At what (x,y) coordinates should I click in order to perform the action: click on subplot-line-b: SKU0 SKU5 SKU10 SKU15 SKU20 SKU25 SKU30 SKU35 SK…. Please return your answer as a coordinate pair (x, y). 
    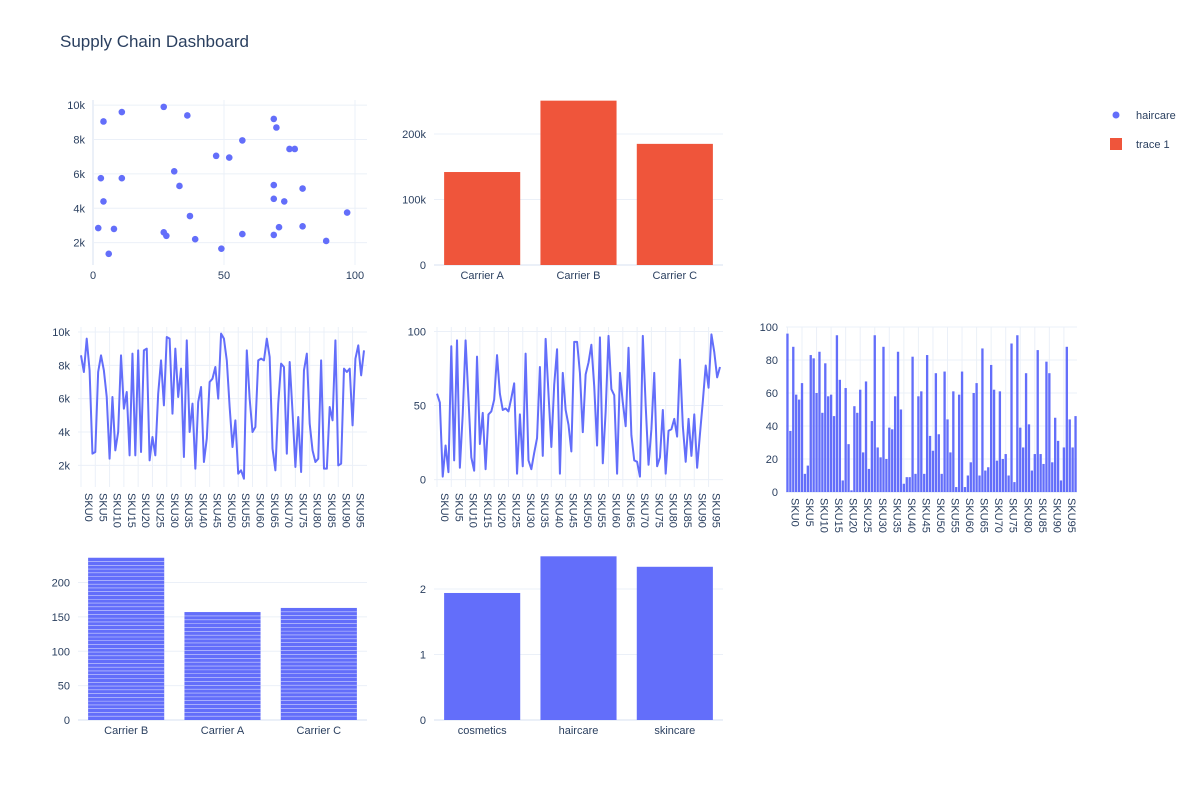
    Looking at the image, I should click on (565, 427).